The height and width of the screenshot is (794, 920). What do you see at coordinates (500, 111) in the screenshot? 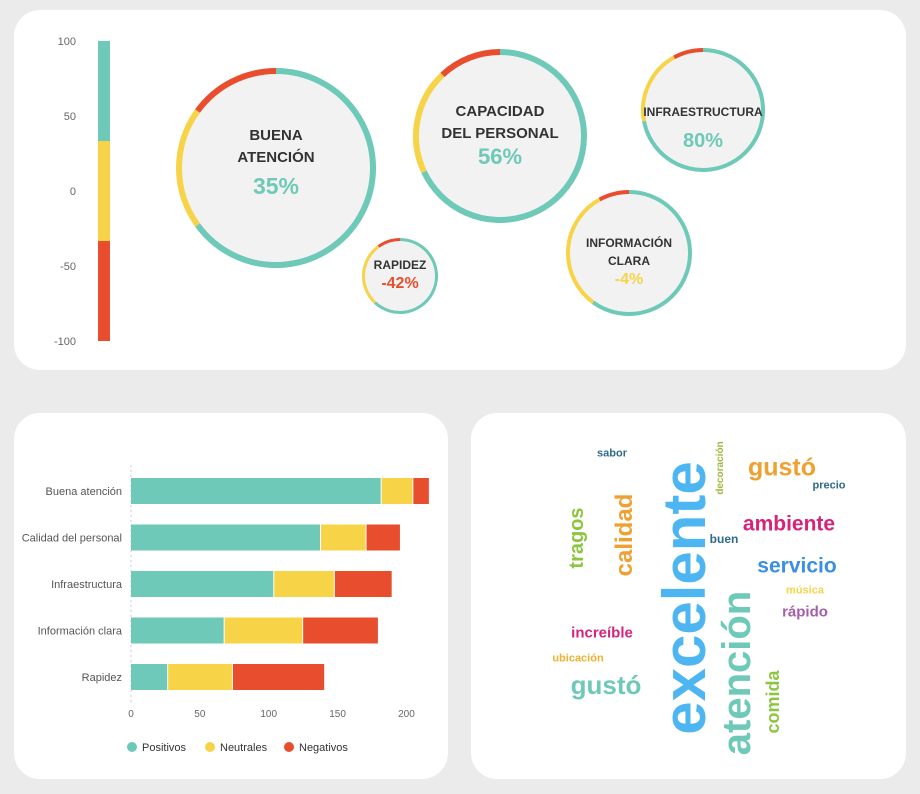
I see `bubble-label: CAPACIDAD` at bounding box center [500, 111].